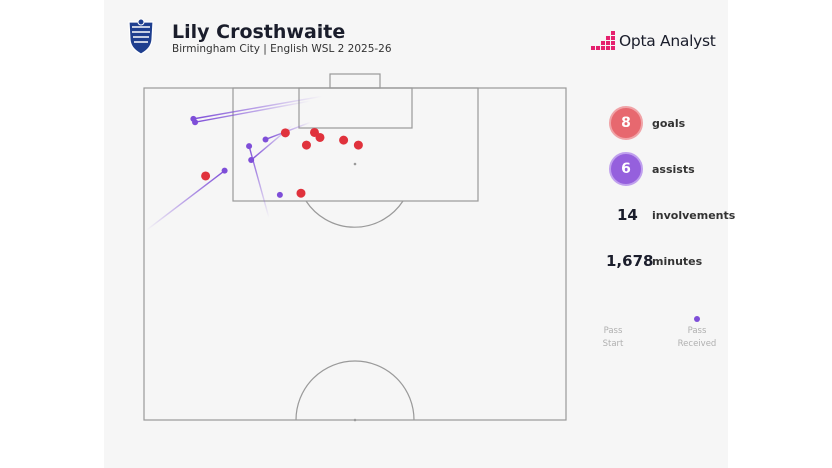 Image resolution: width=832 pixels, height=468 pixels. I want to click on minutes-label: minutes, so click(677, 261).